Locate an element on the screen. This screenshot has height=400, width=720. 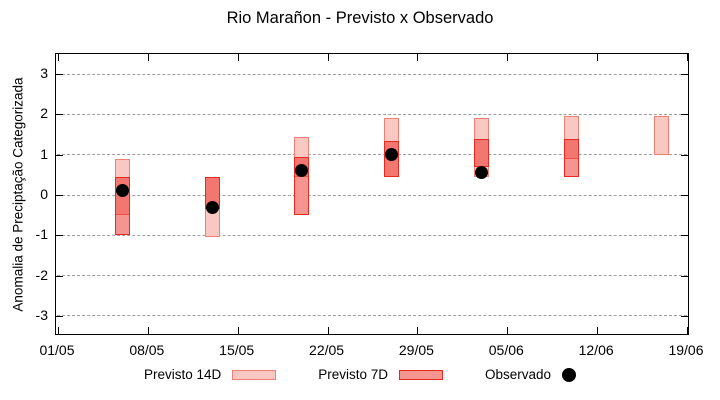
y-tick-label: -3 is located at coordinates (41, 314).